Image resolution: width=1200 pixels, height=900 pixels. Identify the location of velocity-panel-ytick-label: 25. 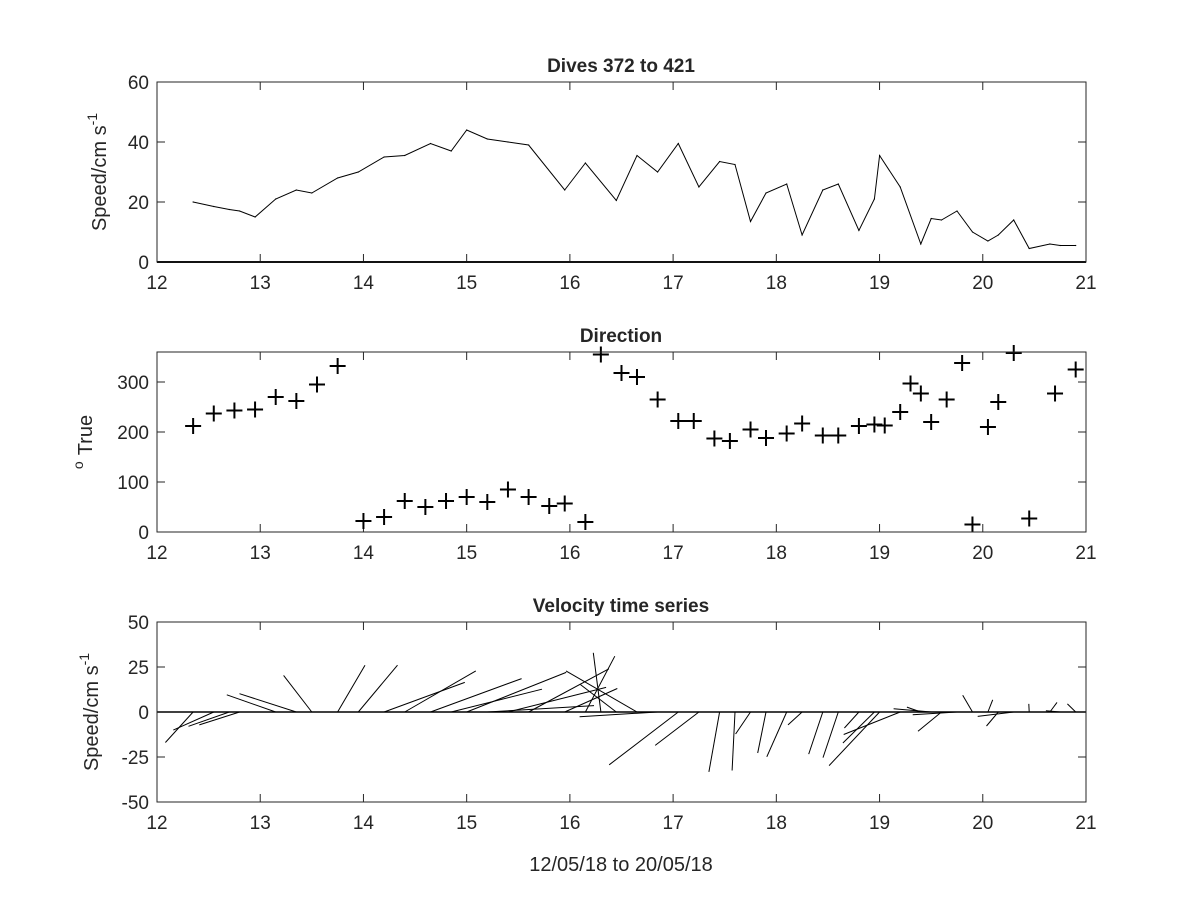
(138, 668).